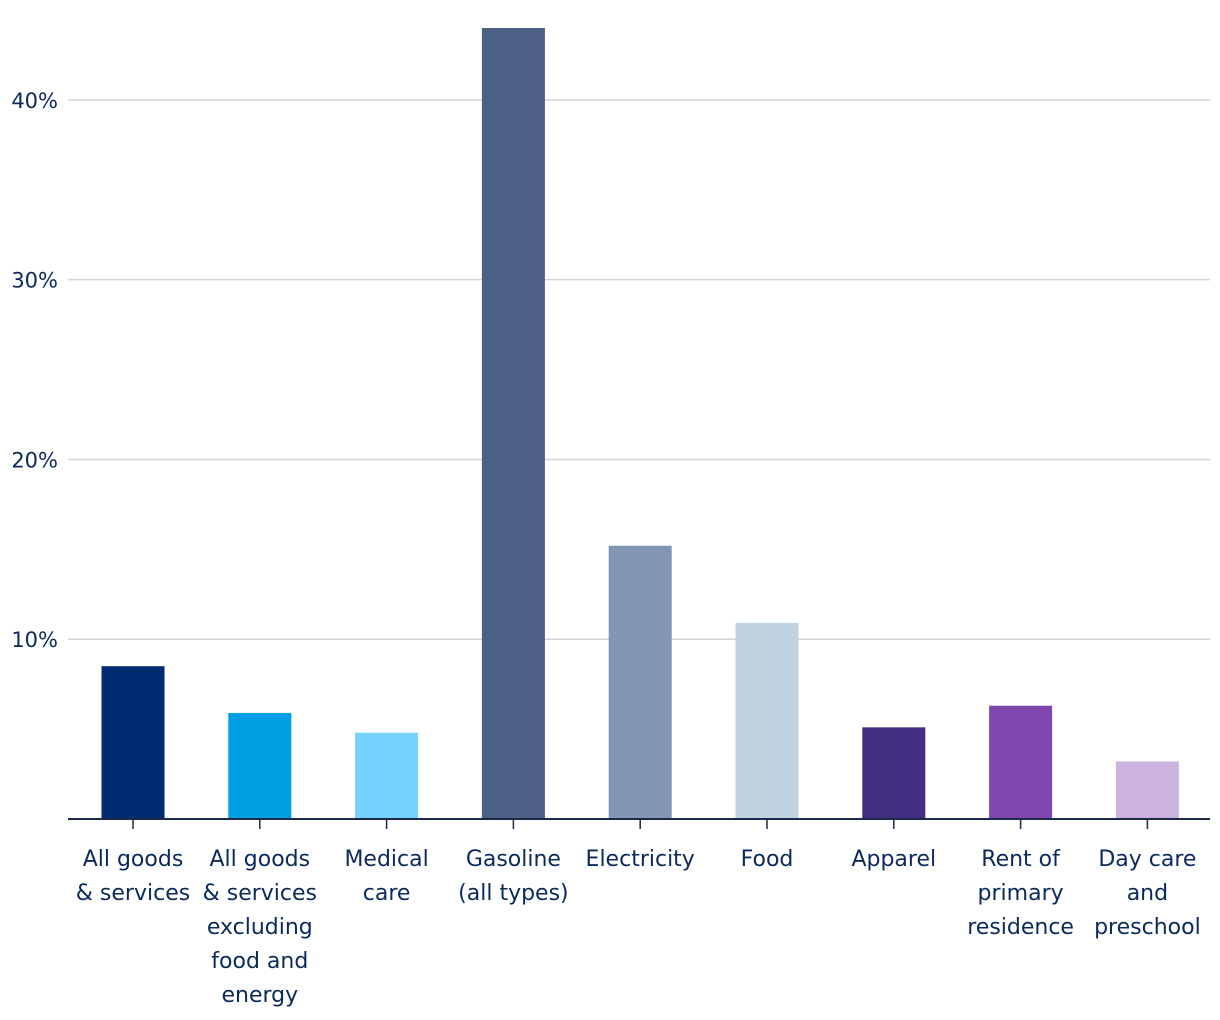 The width and height of the screenshot is (1220, 1020). Describe the element at coordinates (133, 876) in the screenshot. I see `category-label: All goods & services` at that location.